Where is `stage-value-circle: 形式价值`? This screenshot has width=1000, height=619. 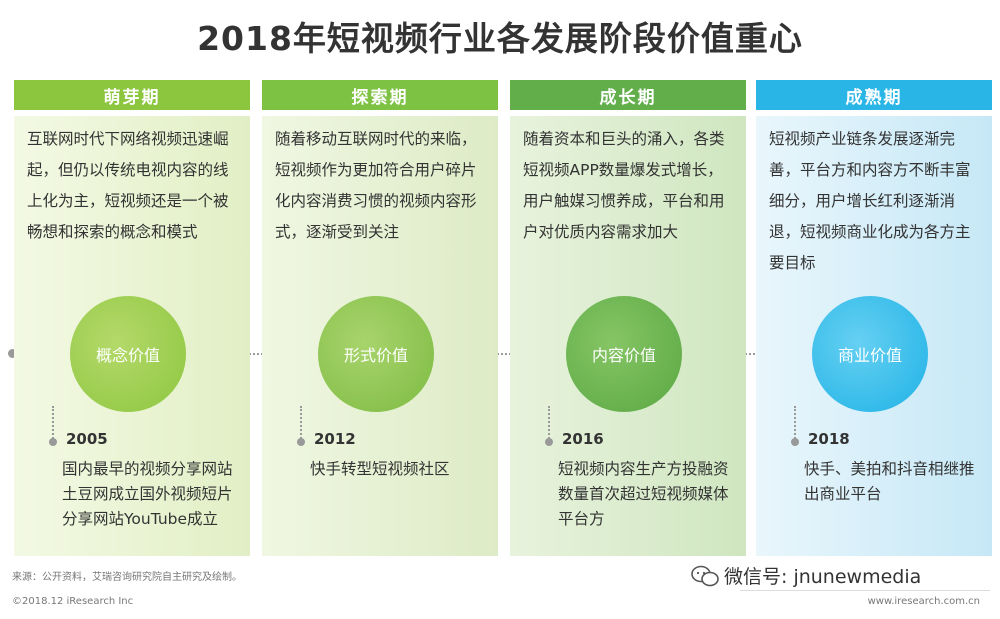
stage-value-circle: 形式价值 is located at coordinates (376, 354).